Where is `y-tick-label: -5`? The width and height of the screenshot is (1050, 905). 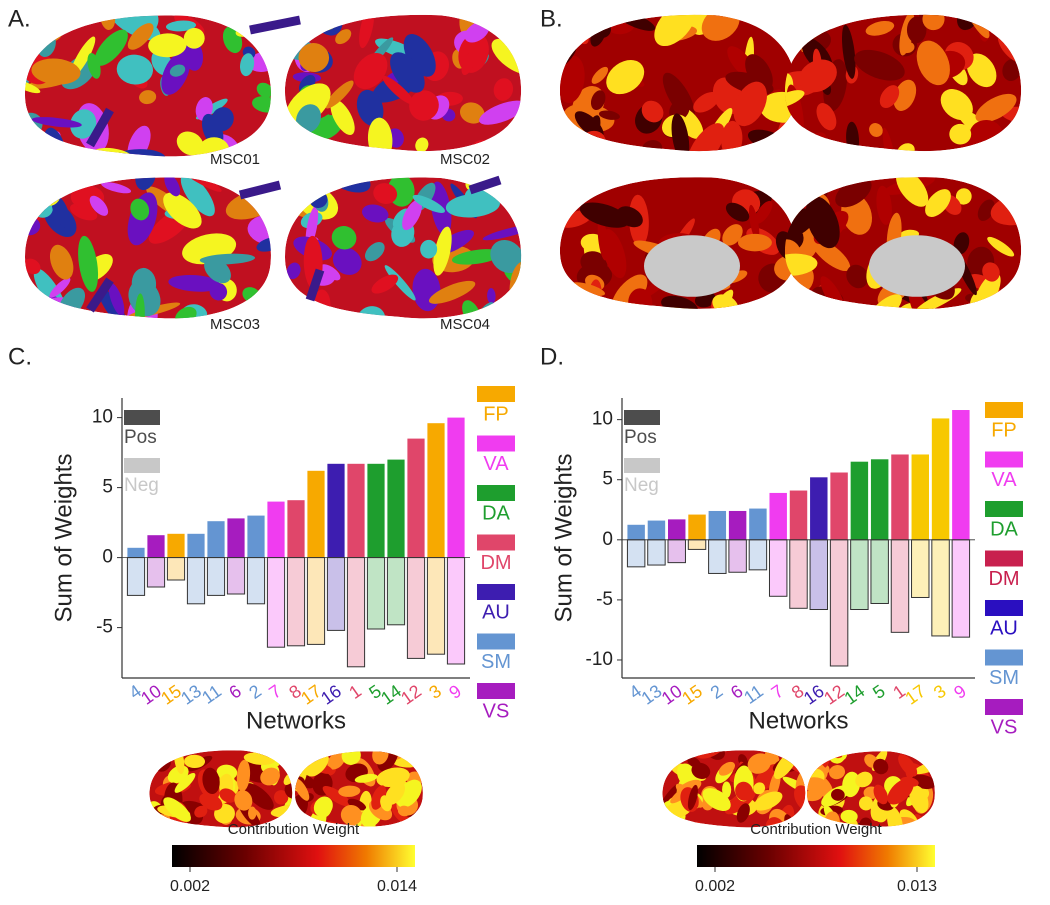 y-tick-label: -5 is located at coordinates (604, 599).